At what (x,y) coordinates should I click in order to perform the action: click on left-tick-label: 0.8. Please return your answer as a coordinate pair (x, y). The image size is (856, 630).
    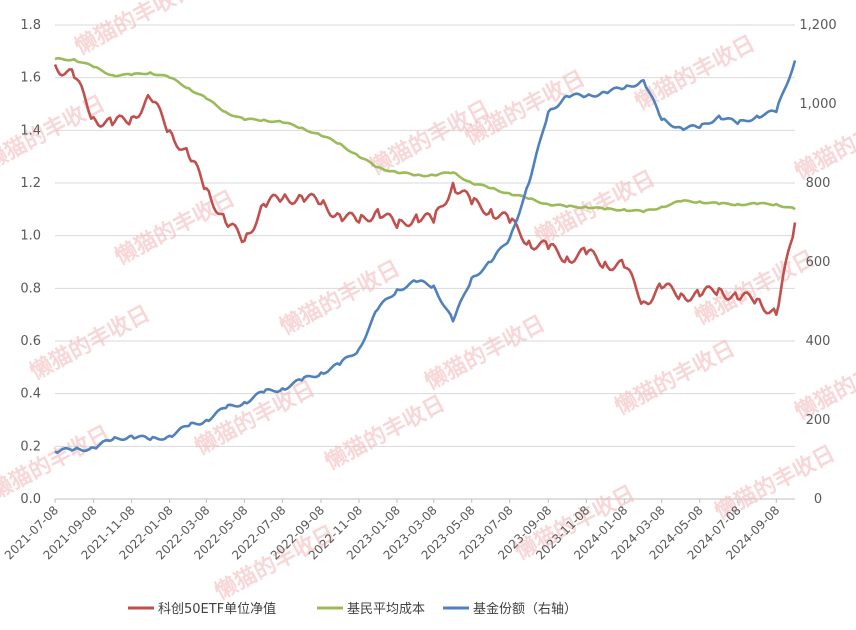
    Looking at the image, I should click on (30, 288).